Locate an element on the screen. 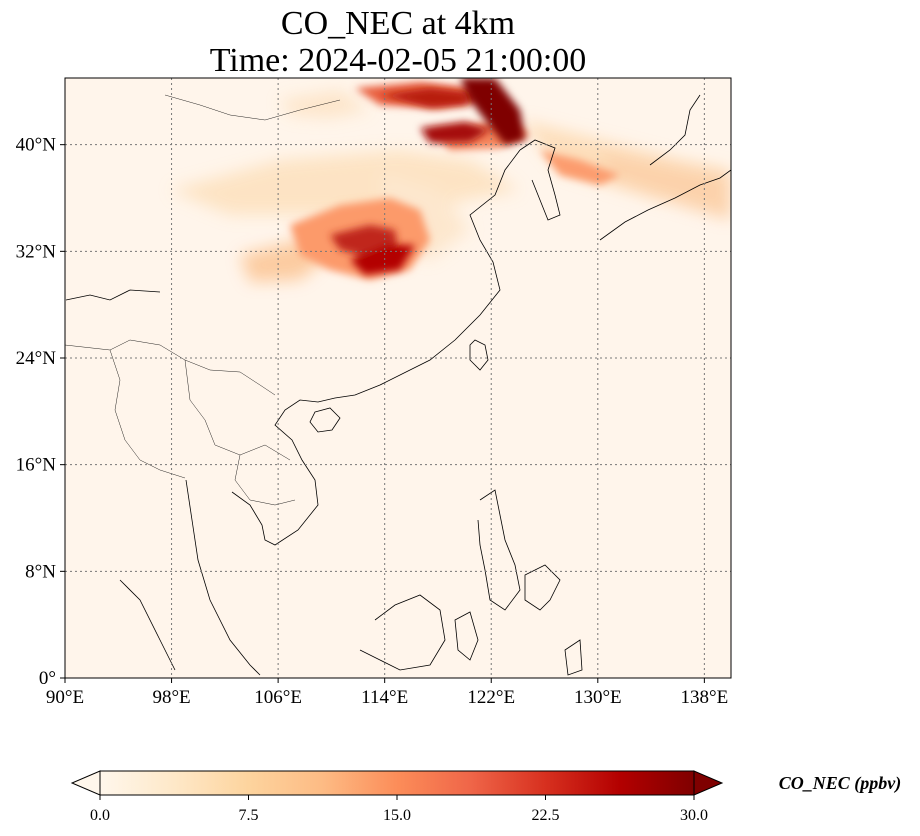 Image resolution: width=920 pixels, height=836 pixels. colorbar-tick-label: 15.0 is located at coordinates (397, 815).